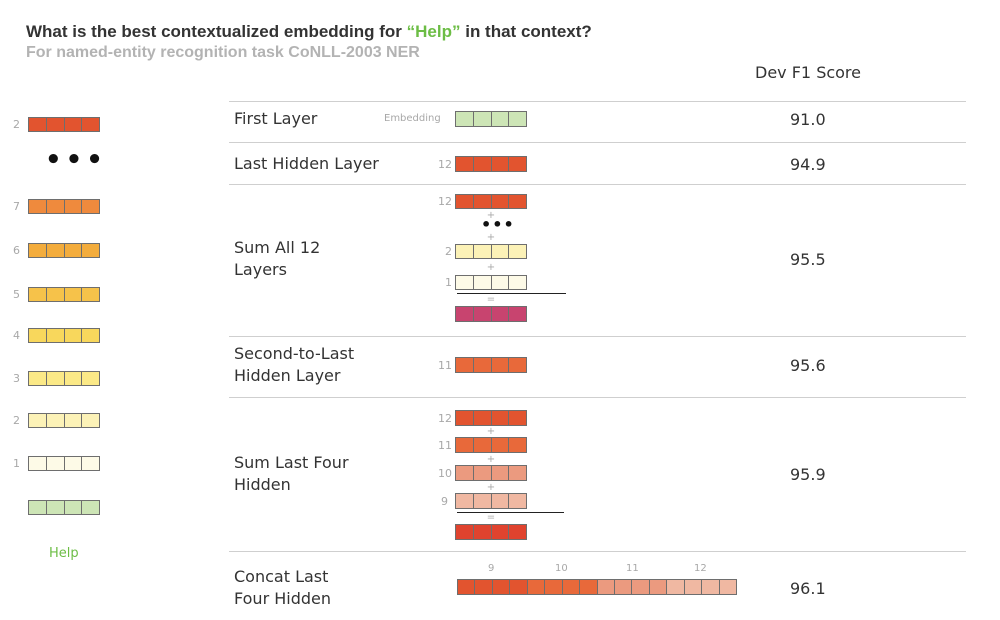 This screenshot has width=1000, height=620. I want to click on layer-1-vector, so click(491, 282).